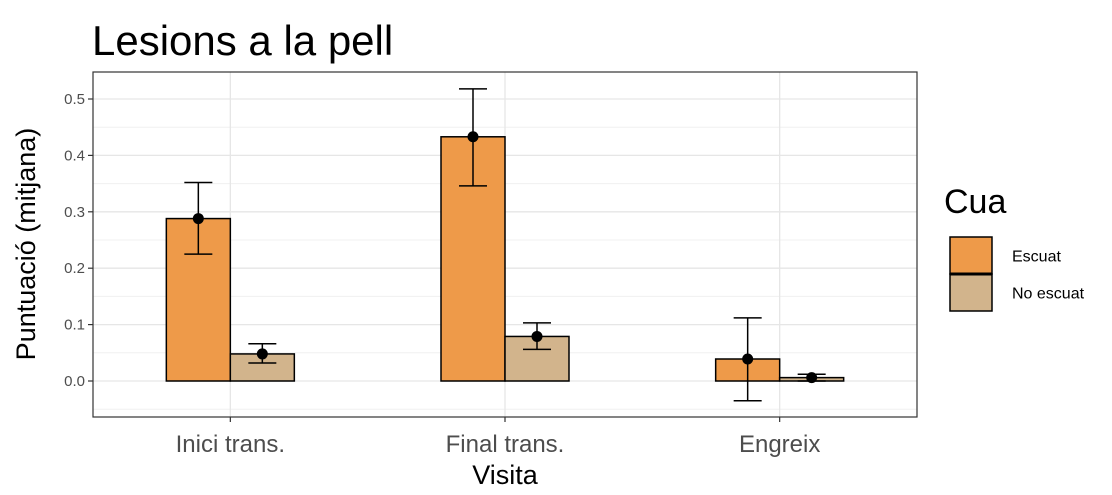 This screenshot has width=1112, height=495. What do you see at coordinates (1036, 257) in the screenshot?
I see `legend-label: Escuat` at bounding box center [1036, 257].